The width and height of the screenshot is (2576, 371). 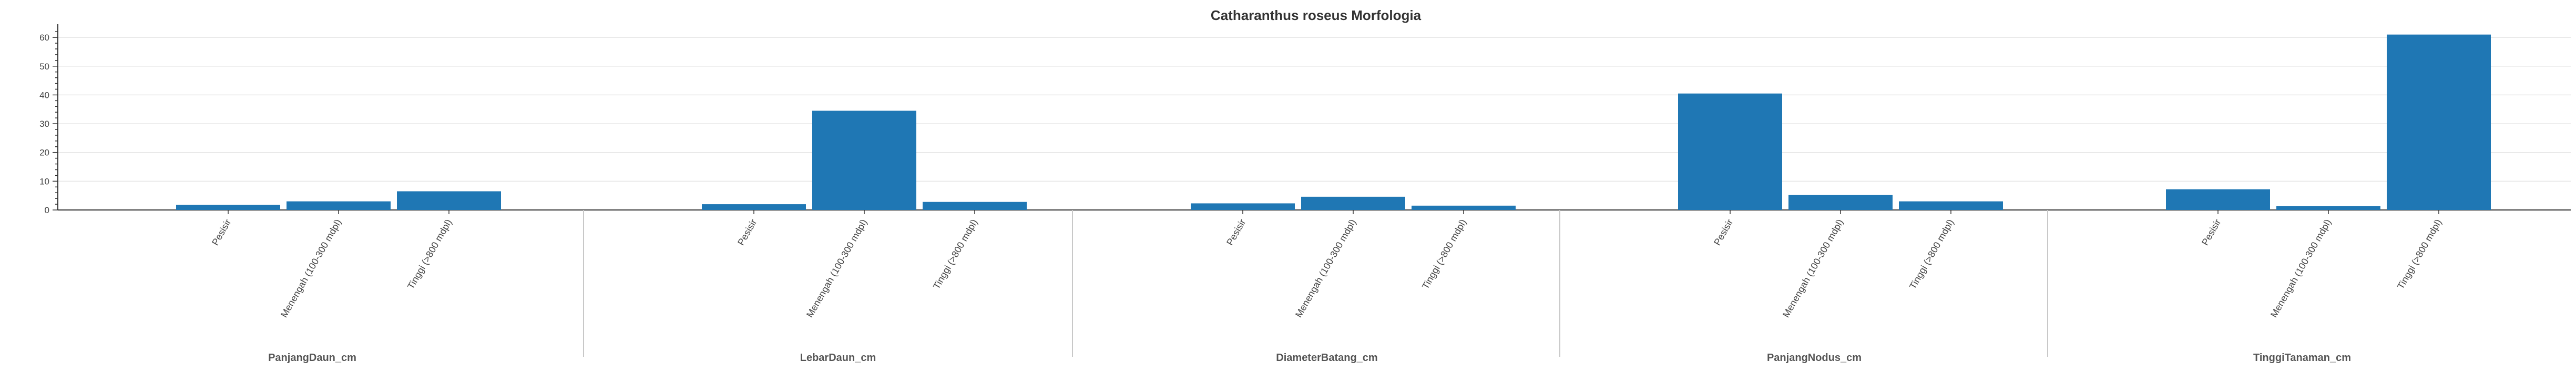 I want to click on y-tick-label: 50, so click(x=44, y=67).